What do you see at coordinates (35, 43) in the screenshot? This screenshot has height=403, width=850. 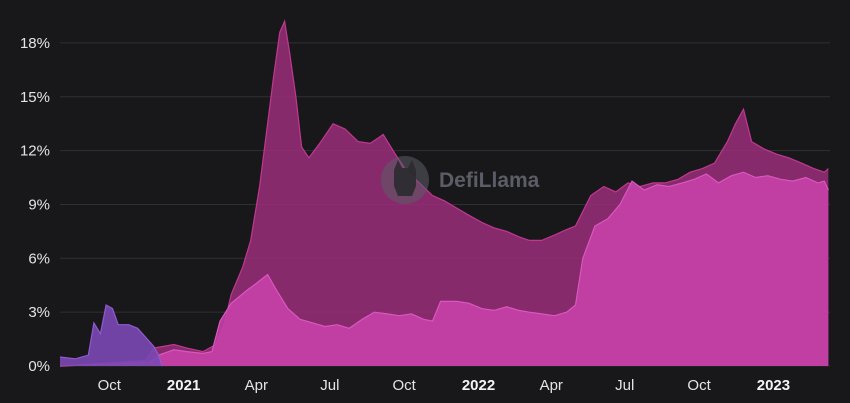 I see `y-tick-label: 18%` at bounding box center [35, 43].